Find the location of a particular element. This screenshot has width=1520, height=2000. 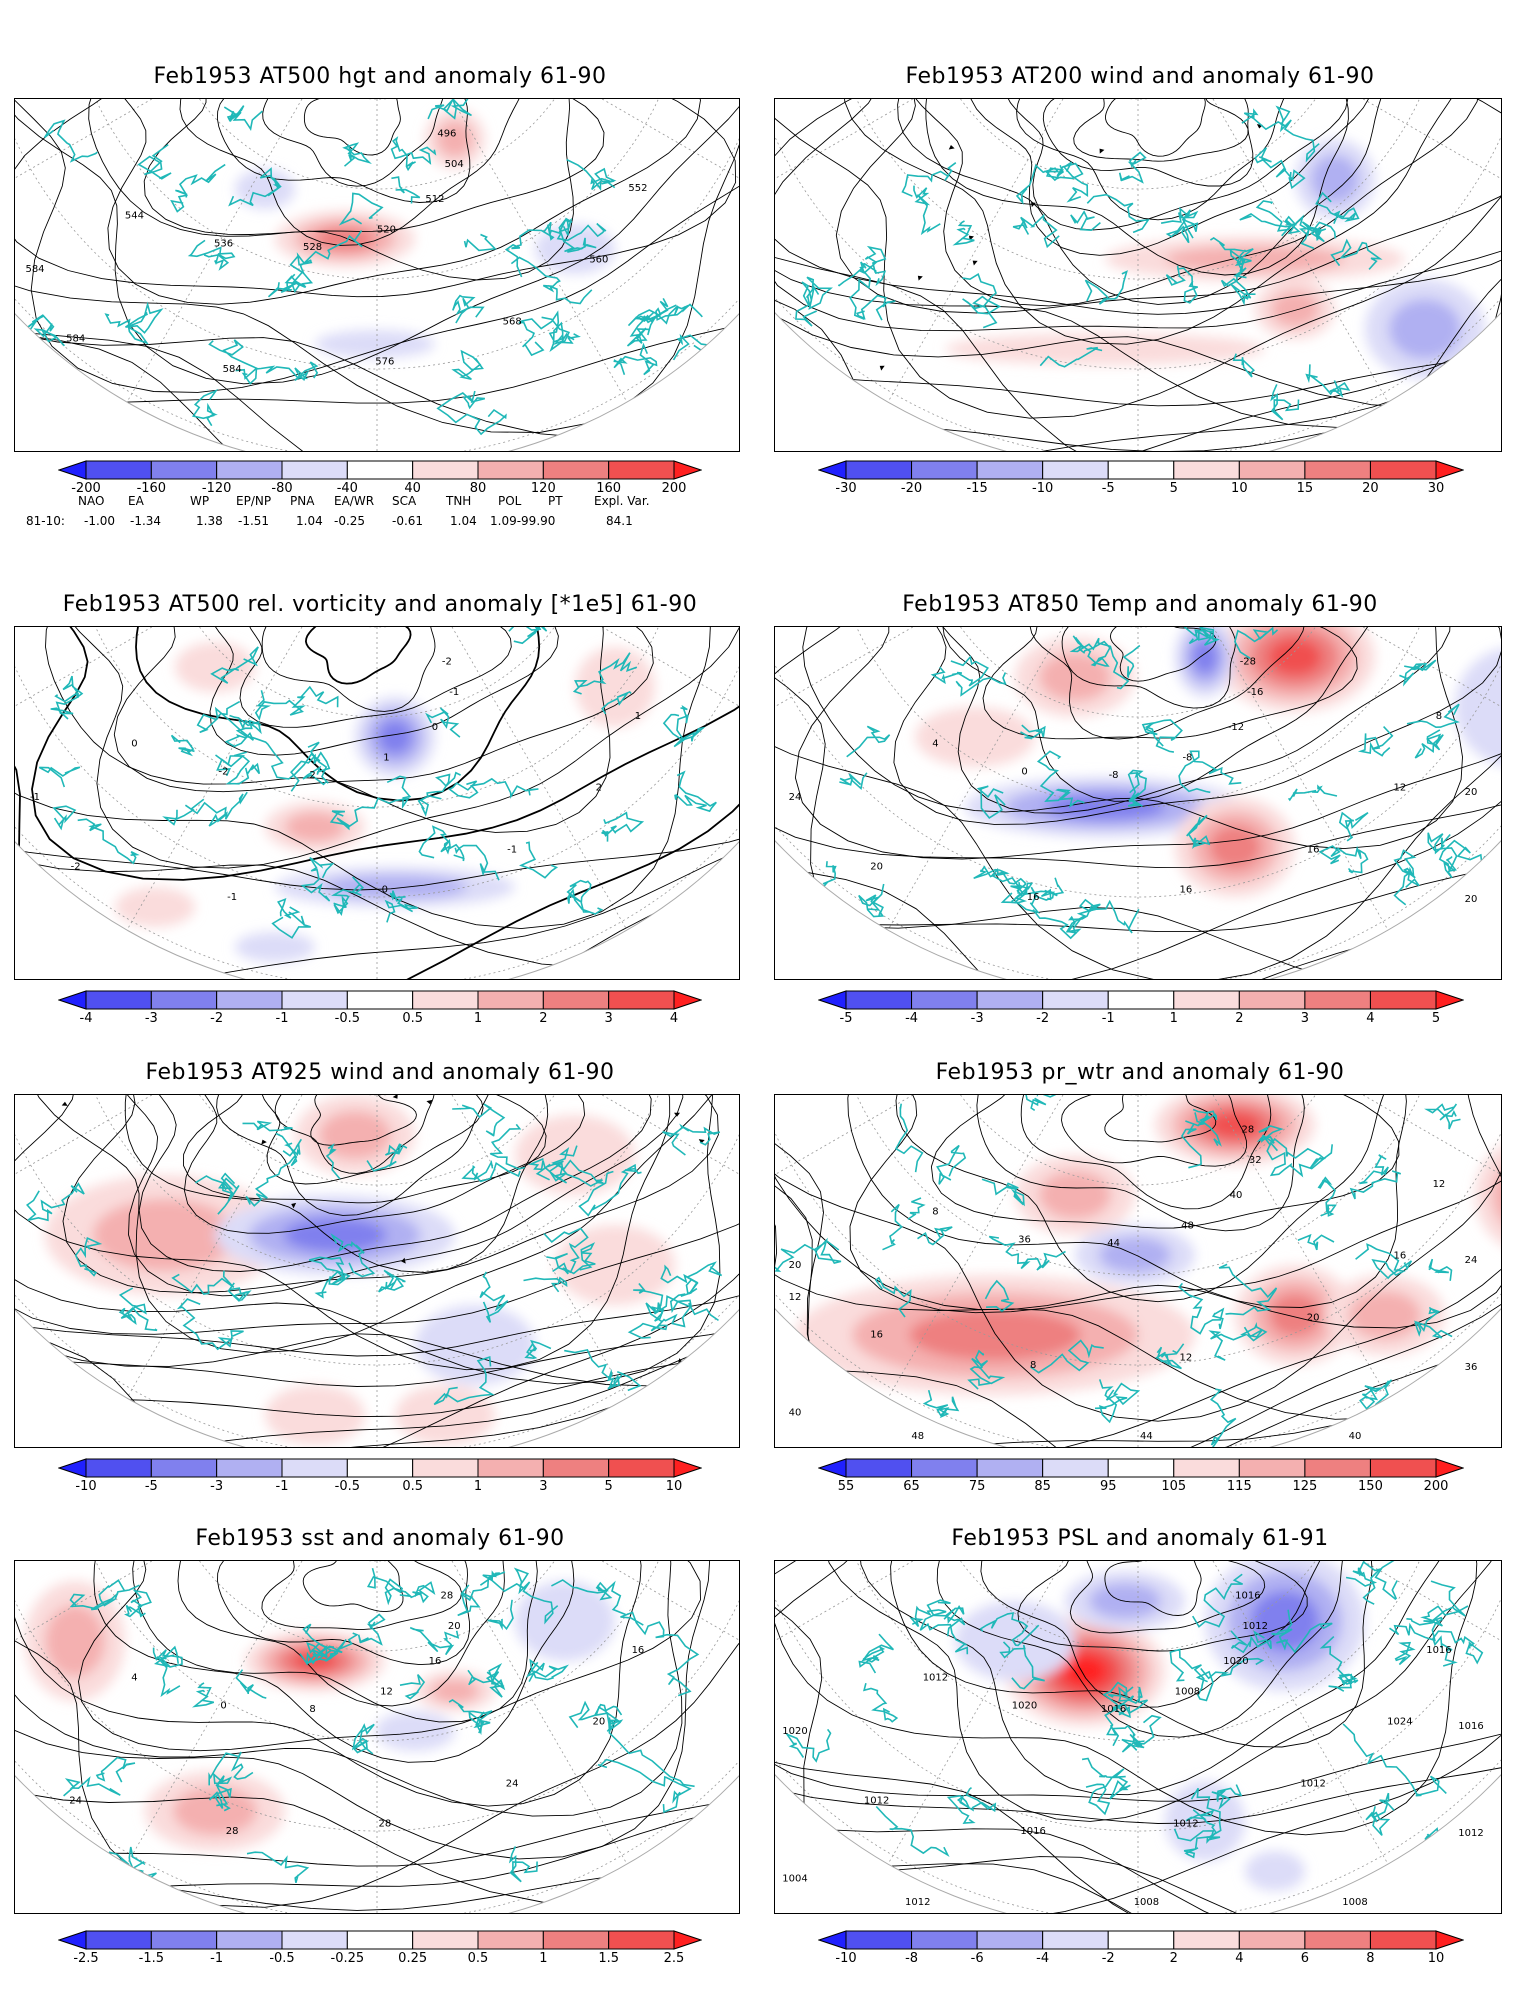

contour-label: 568 is located at coordinates (512, 322).